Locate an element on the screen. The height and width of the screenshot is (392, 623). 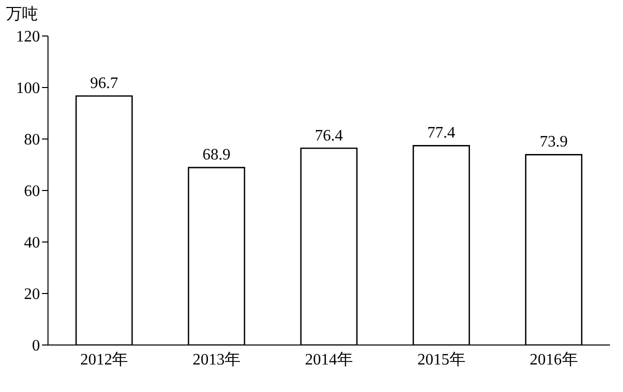
data-label: 68.9 is located at coordinates (216, 155).